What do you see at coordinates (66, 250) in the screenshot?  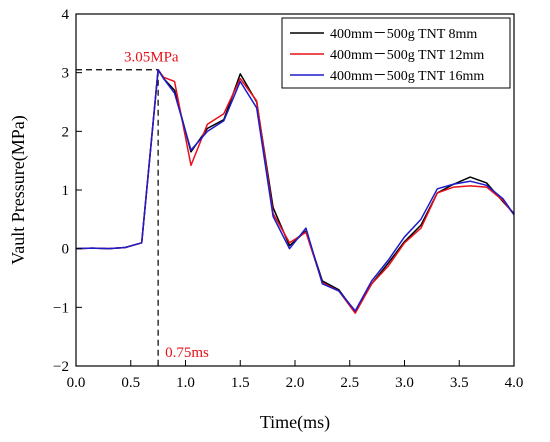 I see `y-tick-label: 0` at bounding box center [66, 250].